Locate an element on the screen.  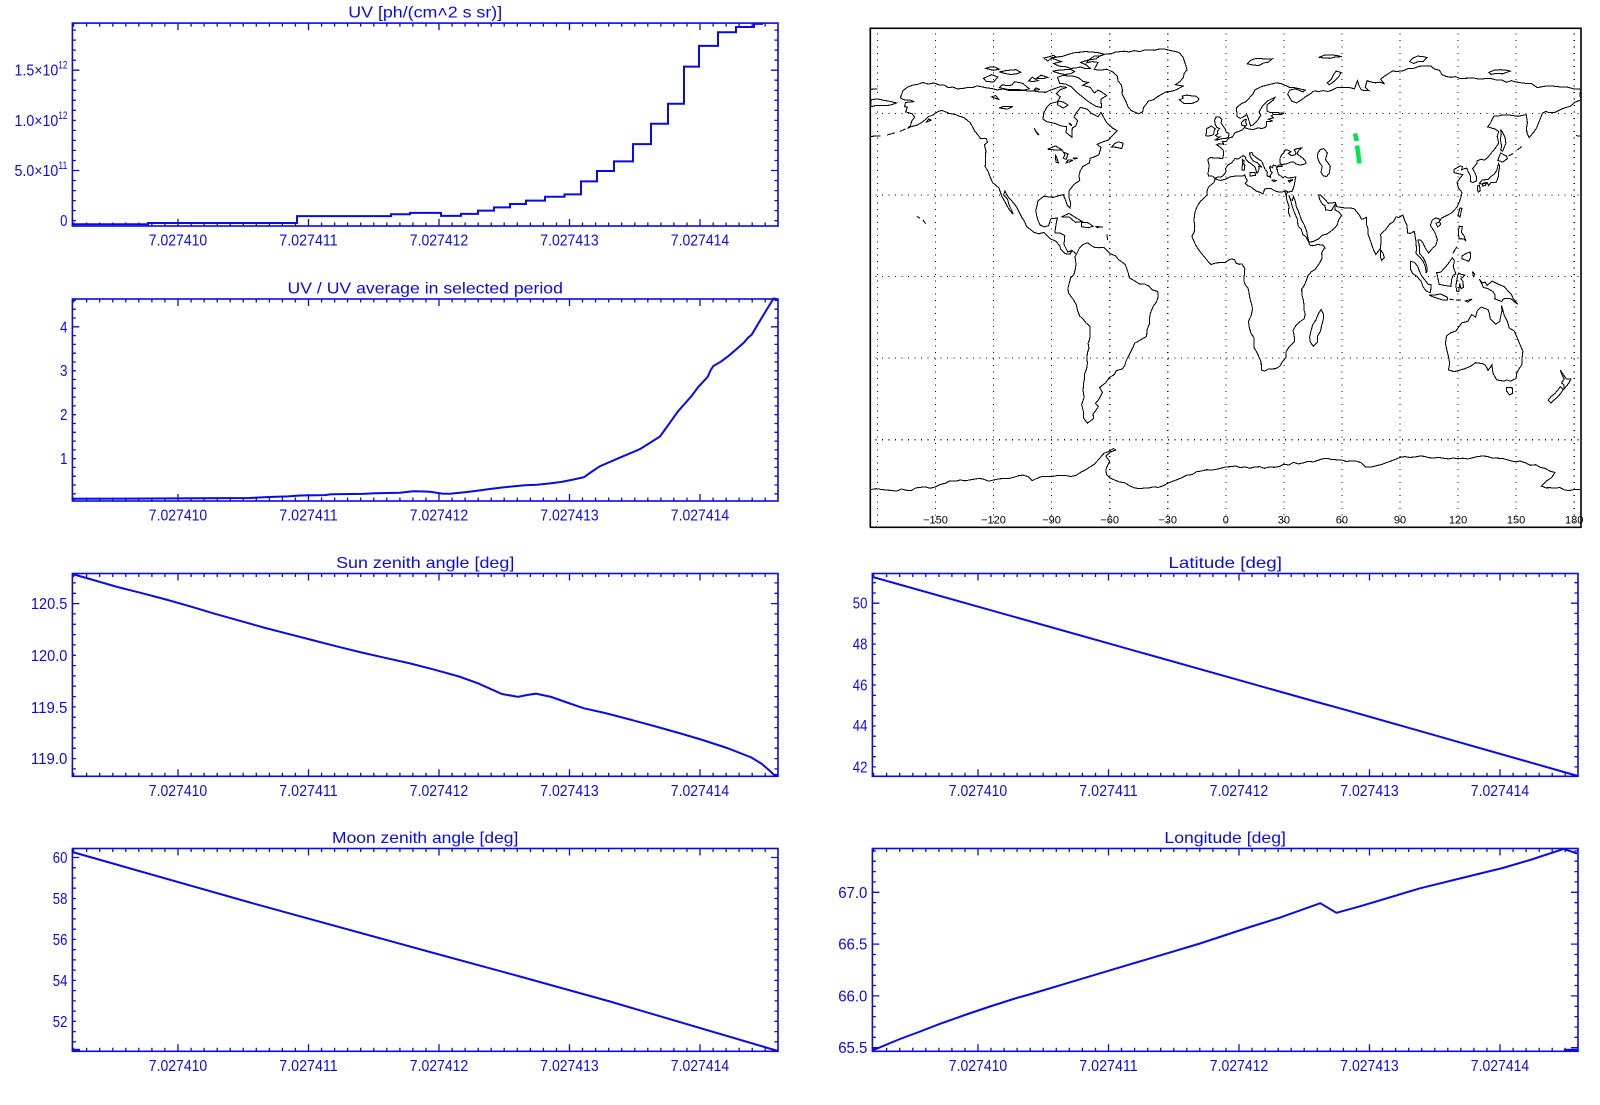
svg-text: 56 is located at coordinates (60, 940).